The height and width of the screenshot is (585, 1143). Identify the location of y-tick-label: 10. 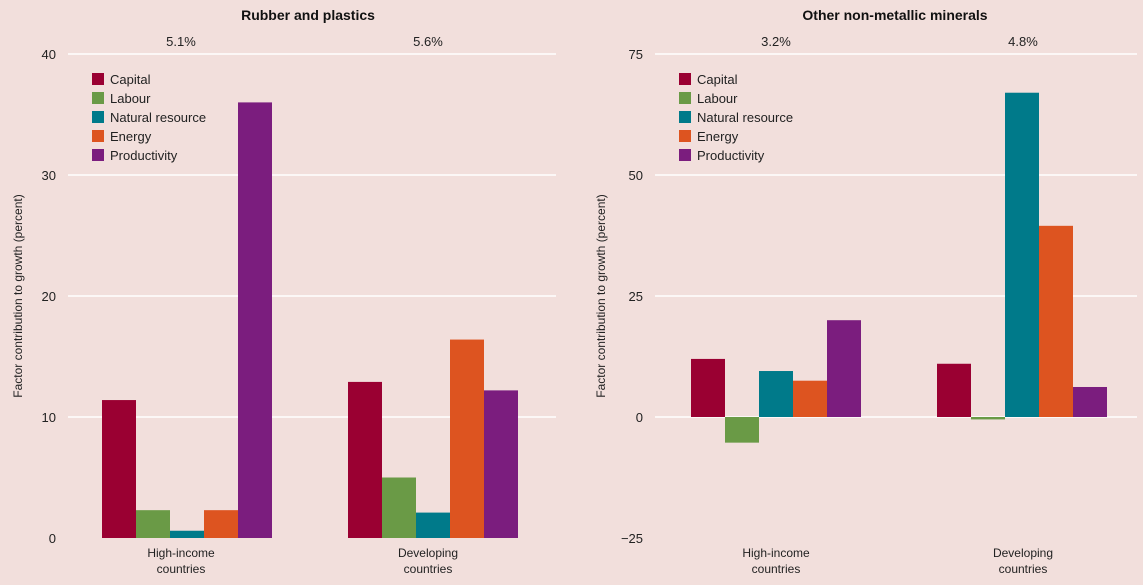
(49, 417).